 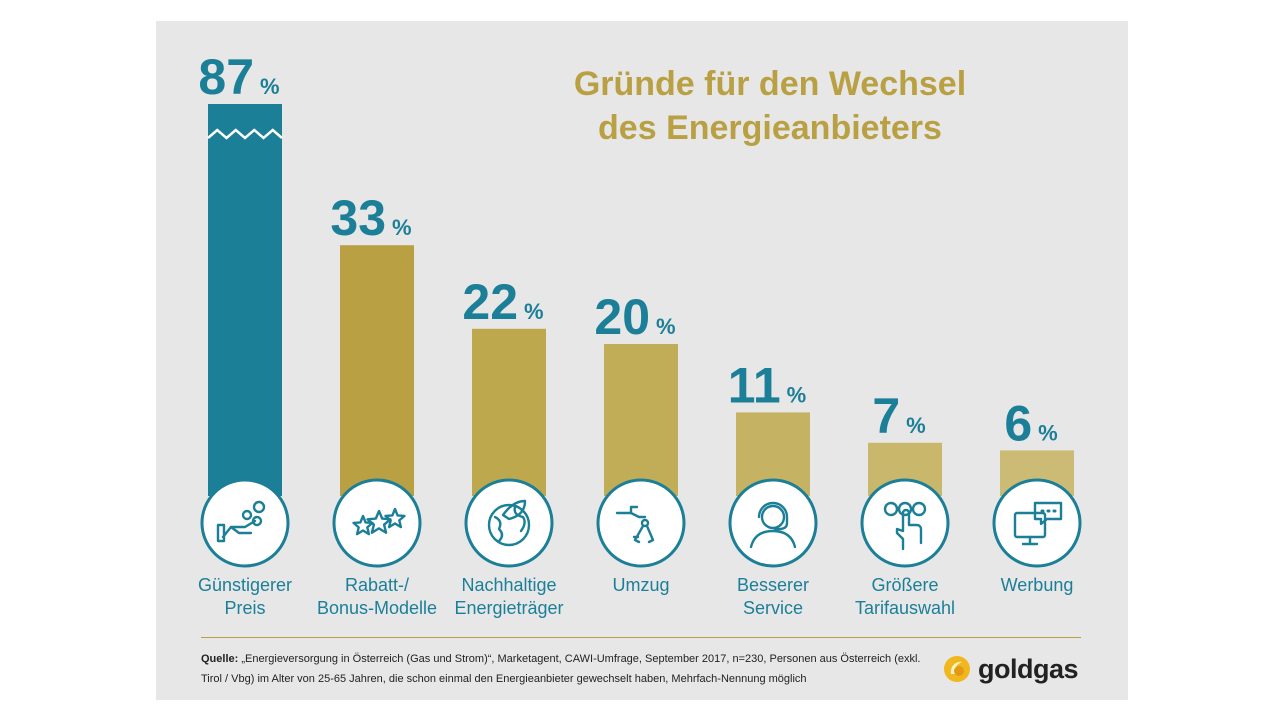 What do you see at coordinates (1018, 423) in the screenshot?
I see `value-number-6: 6` at bounding box center [1018, 423].